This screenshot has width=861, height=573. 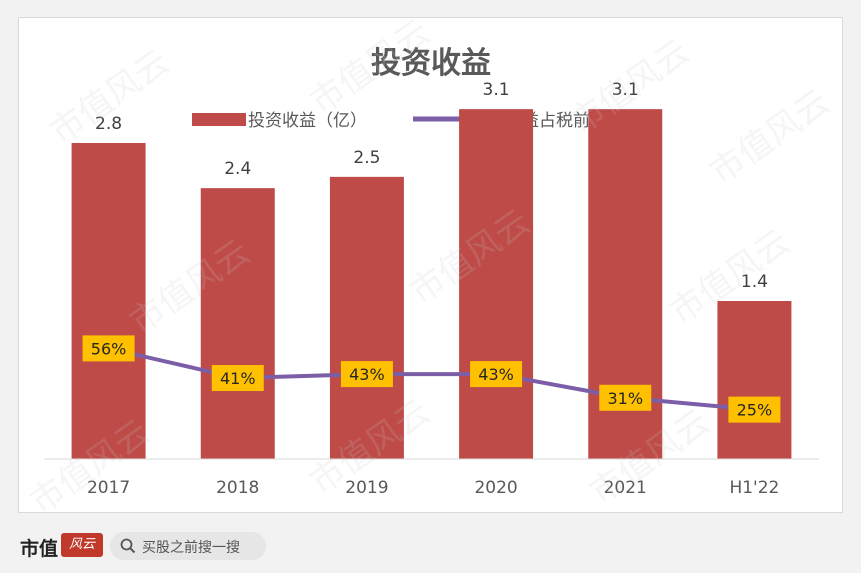 What do you see at coordinates (237, 488) in the screenshot?
I see `x-tick-label-1: 2018` at bounding box center [237, 488].